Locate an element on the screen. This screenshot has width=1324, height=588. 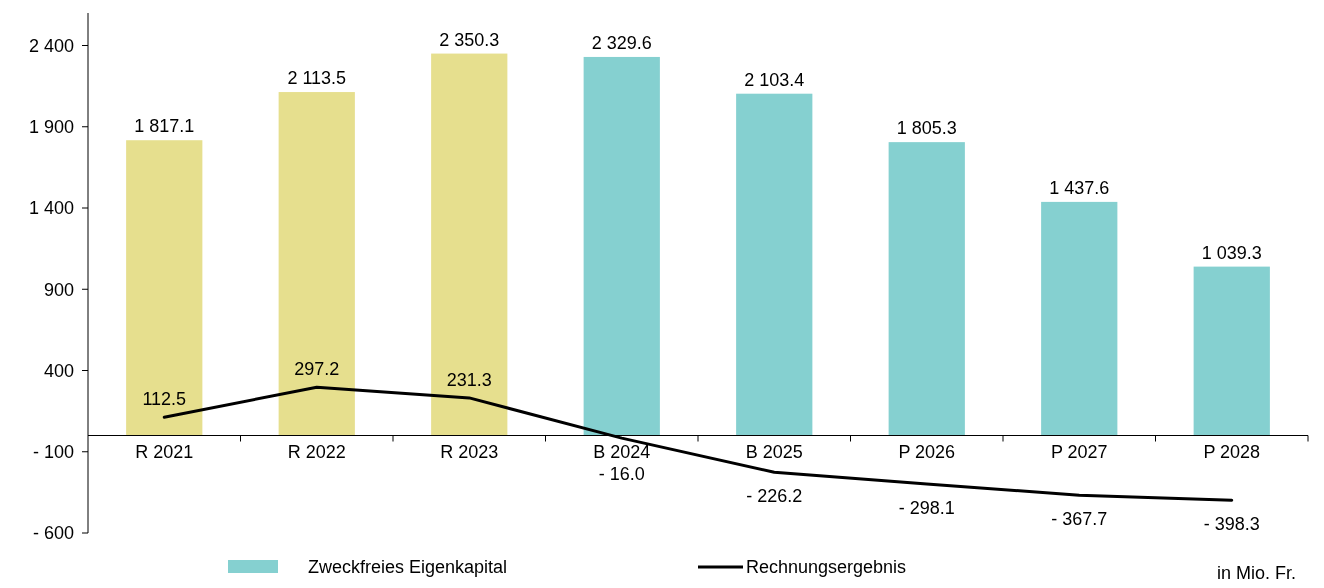
legend-label: Zweckfreies Eigenkapital is located at coordinates (408, 567).